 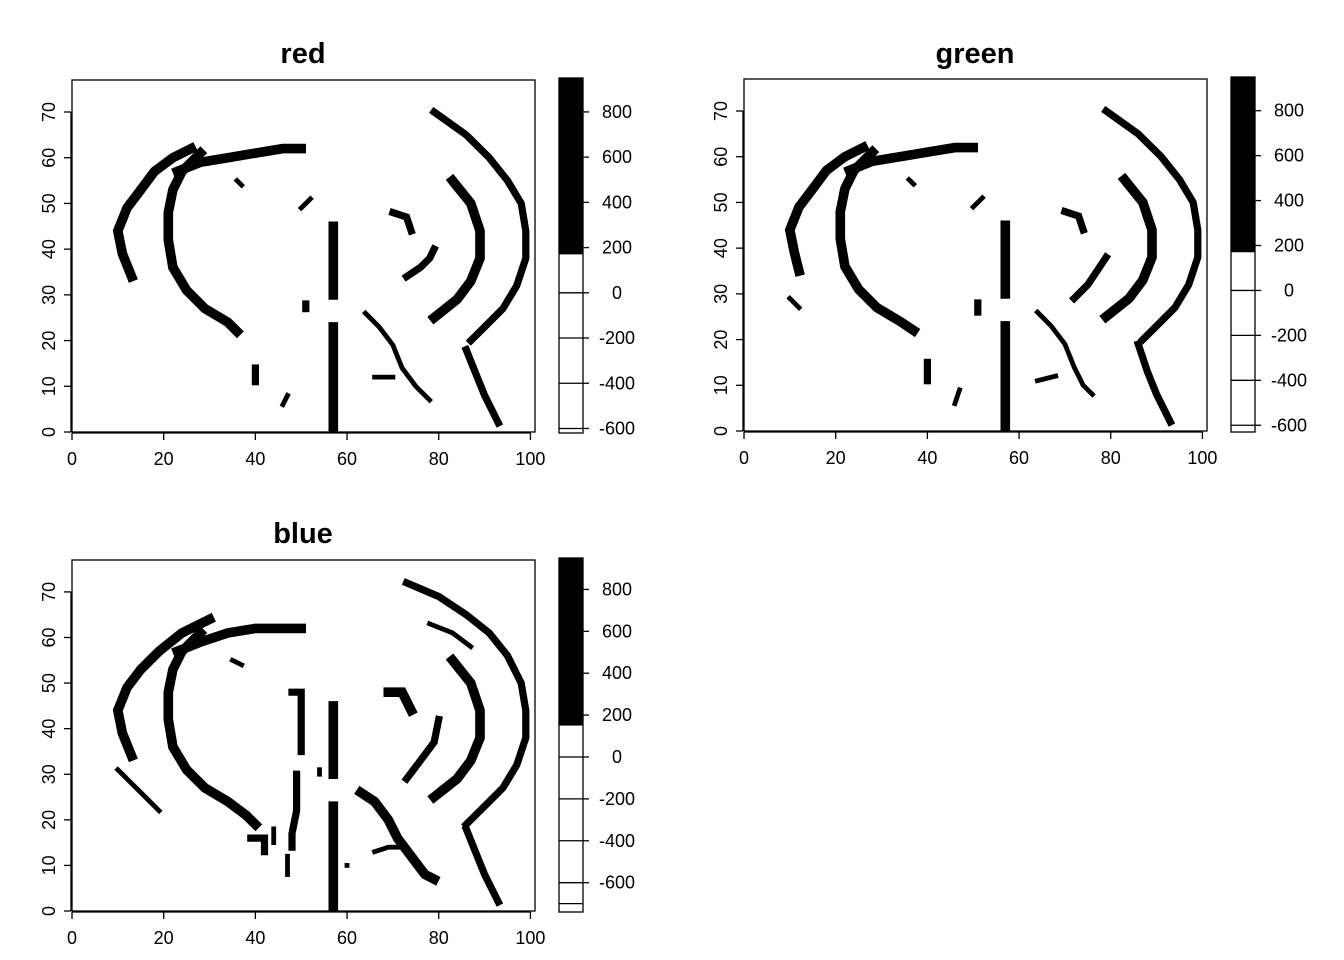 What do you see at coordinates (302, 54) in the screenshot?
I see `panel-title: red` at bounding box center [302, 54].